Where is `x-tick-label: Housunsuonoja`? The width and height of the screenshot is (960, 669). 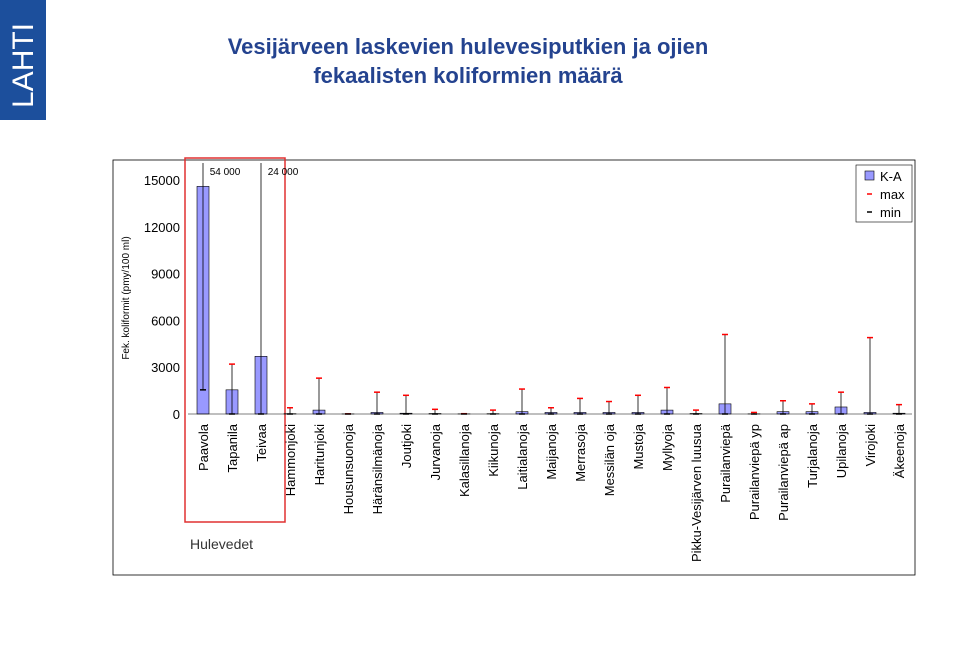 x-tick-label: Housunsuonoja is located at coordinates (348, 468).